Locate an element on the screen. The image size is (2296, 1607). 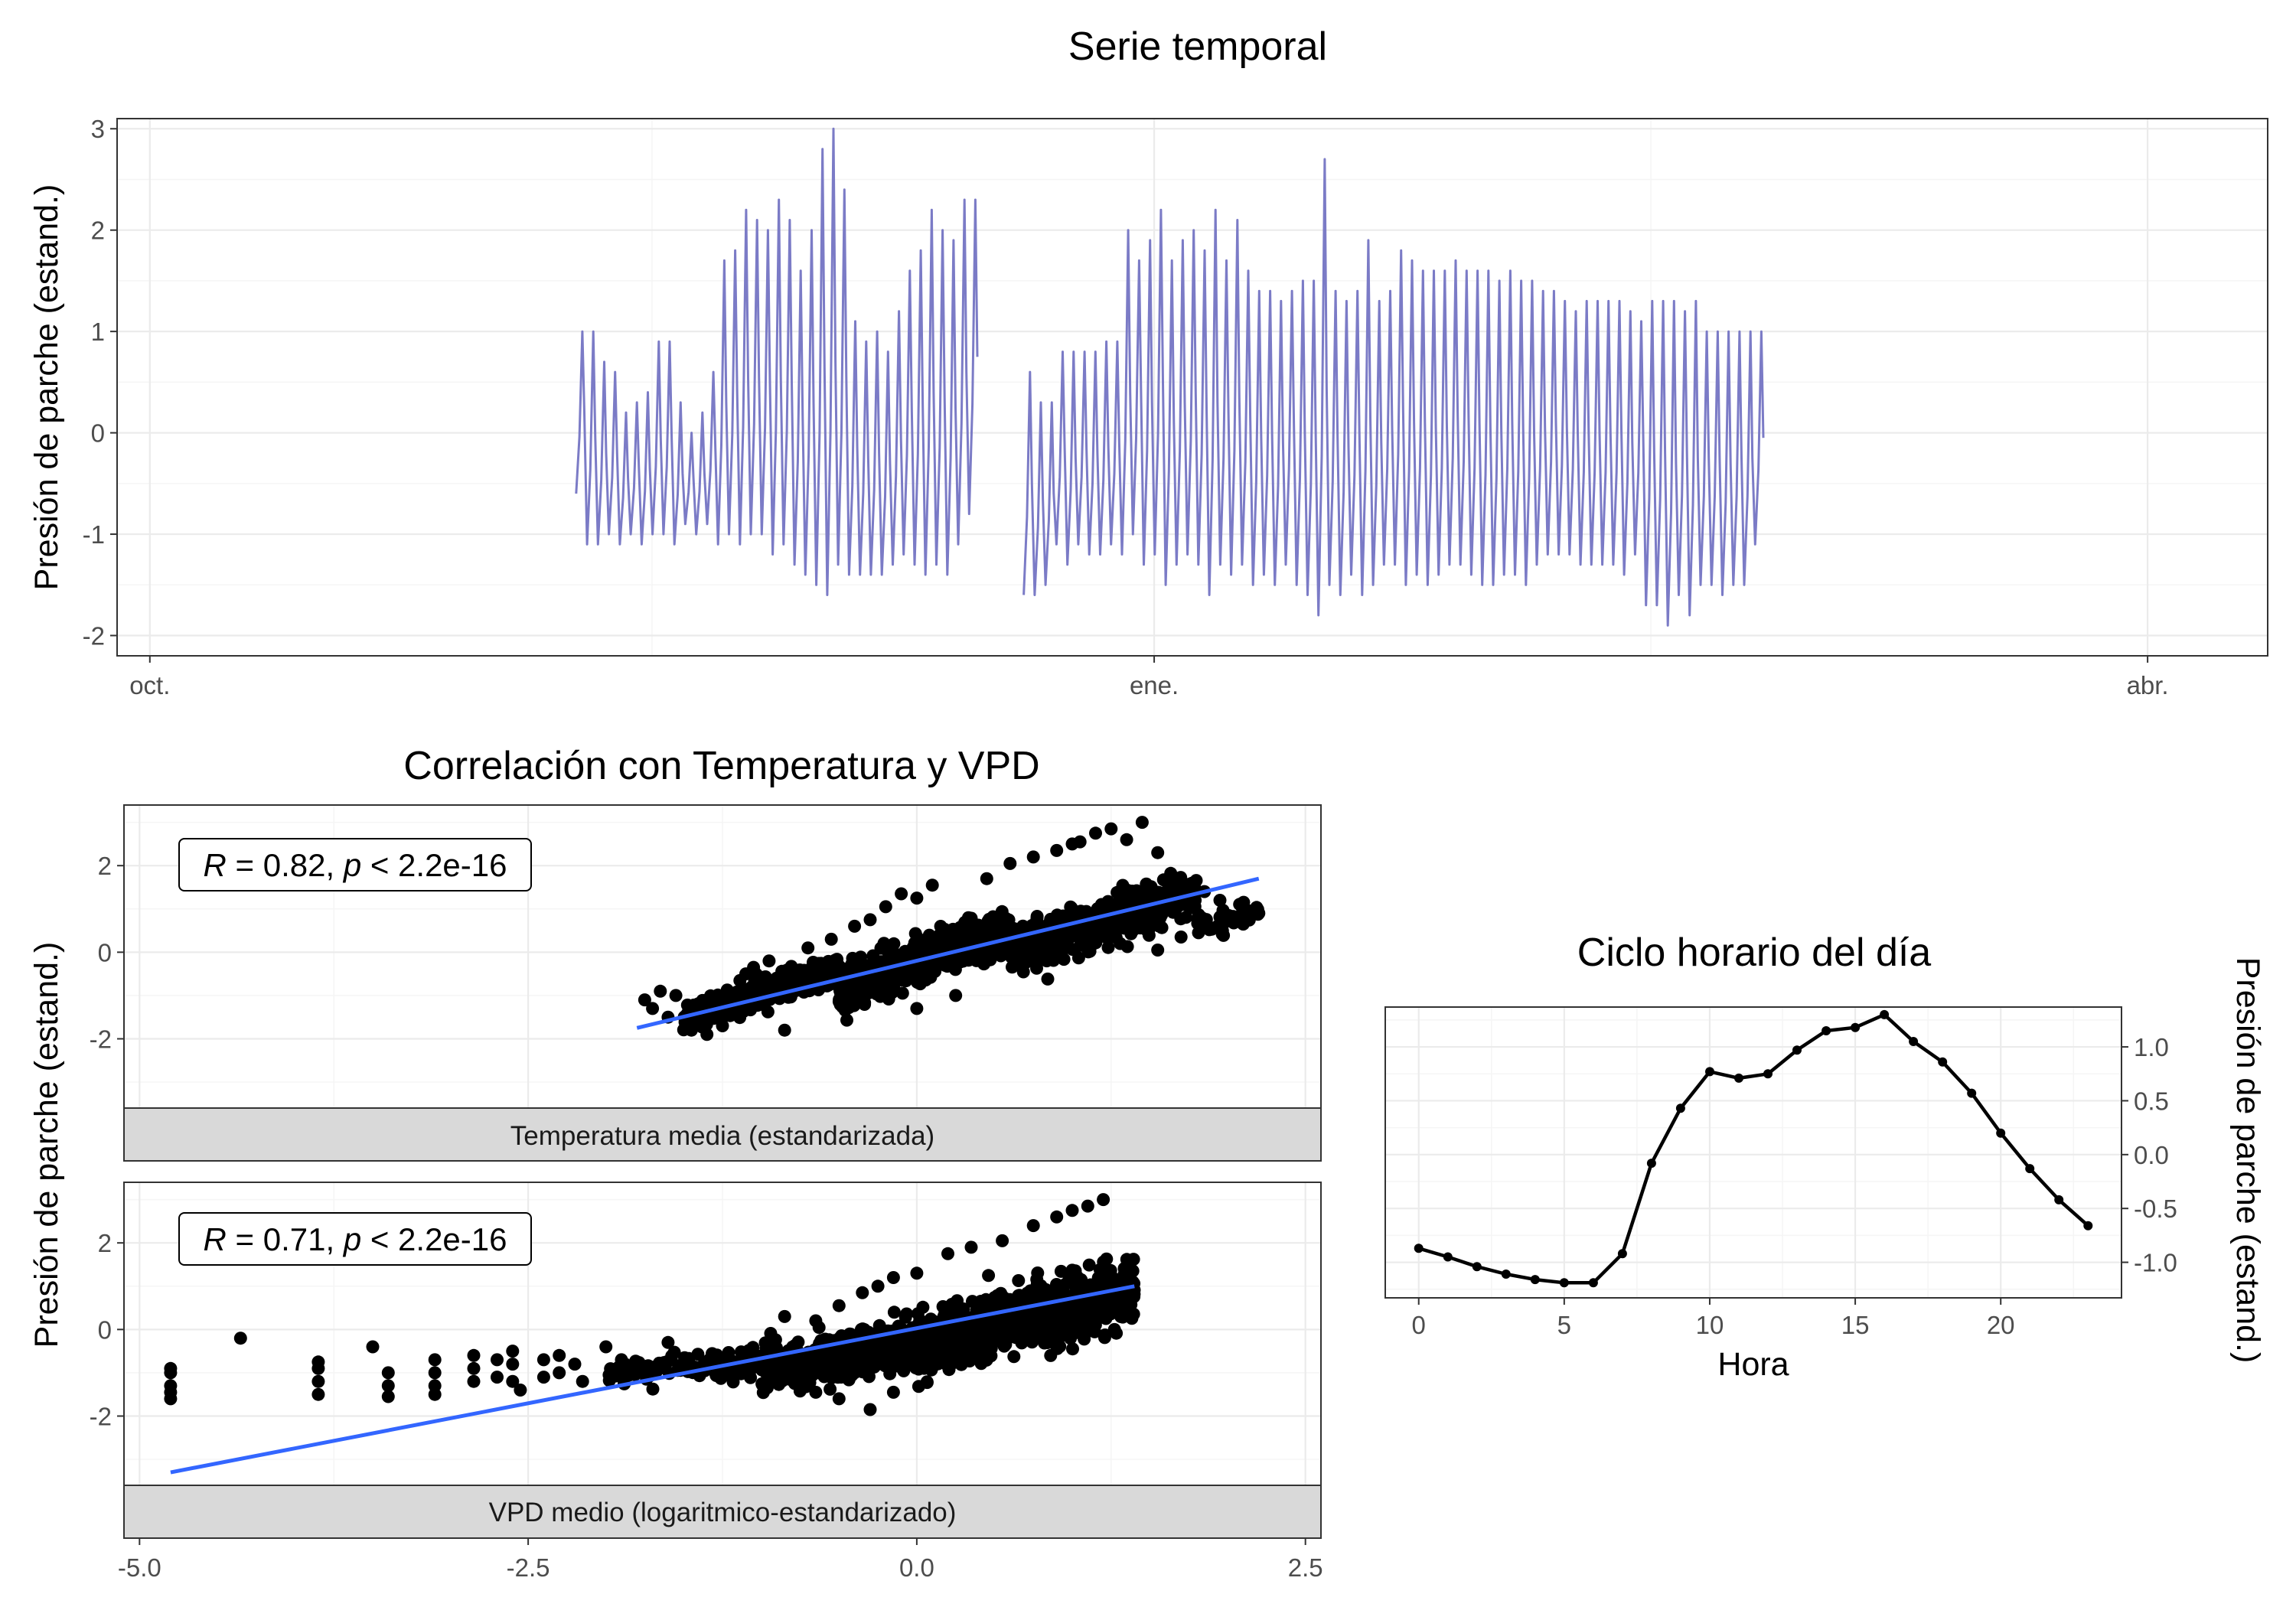
hourly-cycle-title: Ciclo horario del día is located at coordinates (1754, 953).